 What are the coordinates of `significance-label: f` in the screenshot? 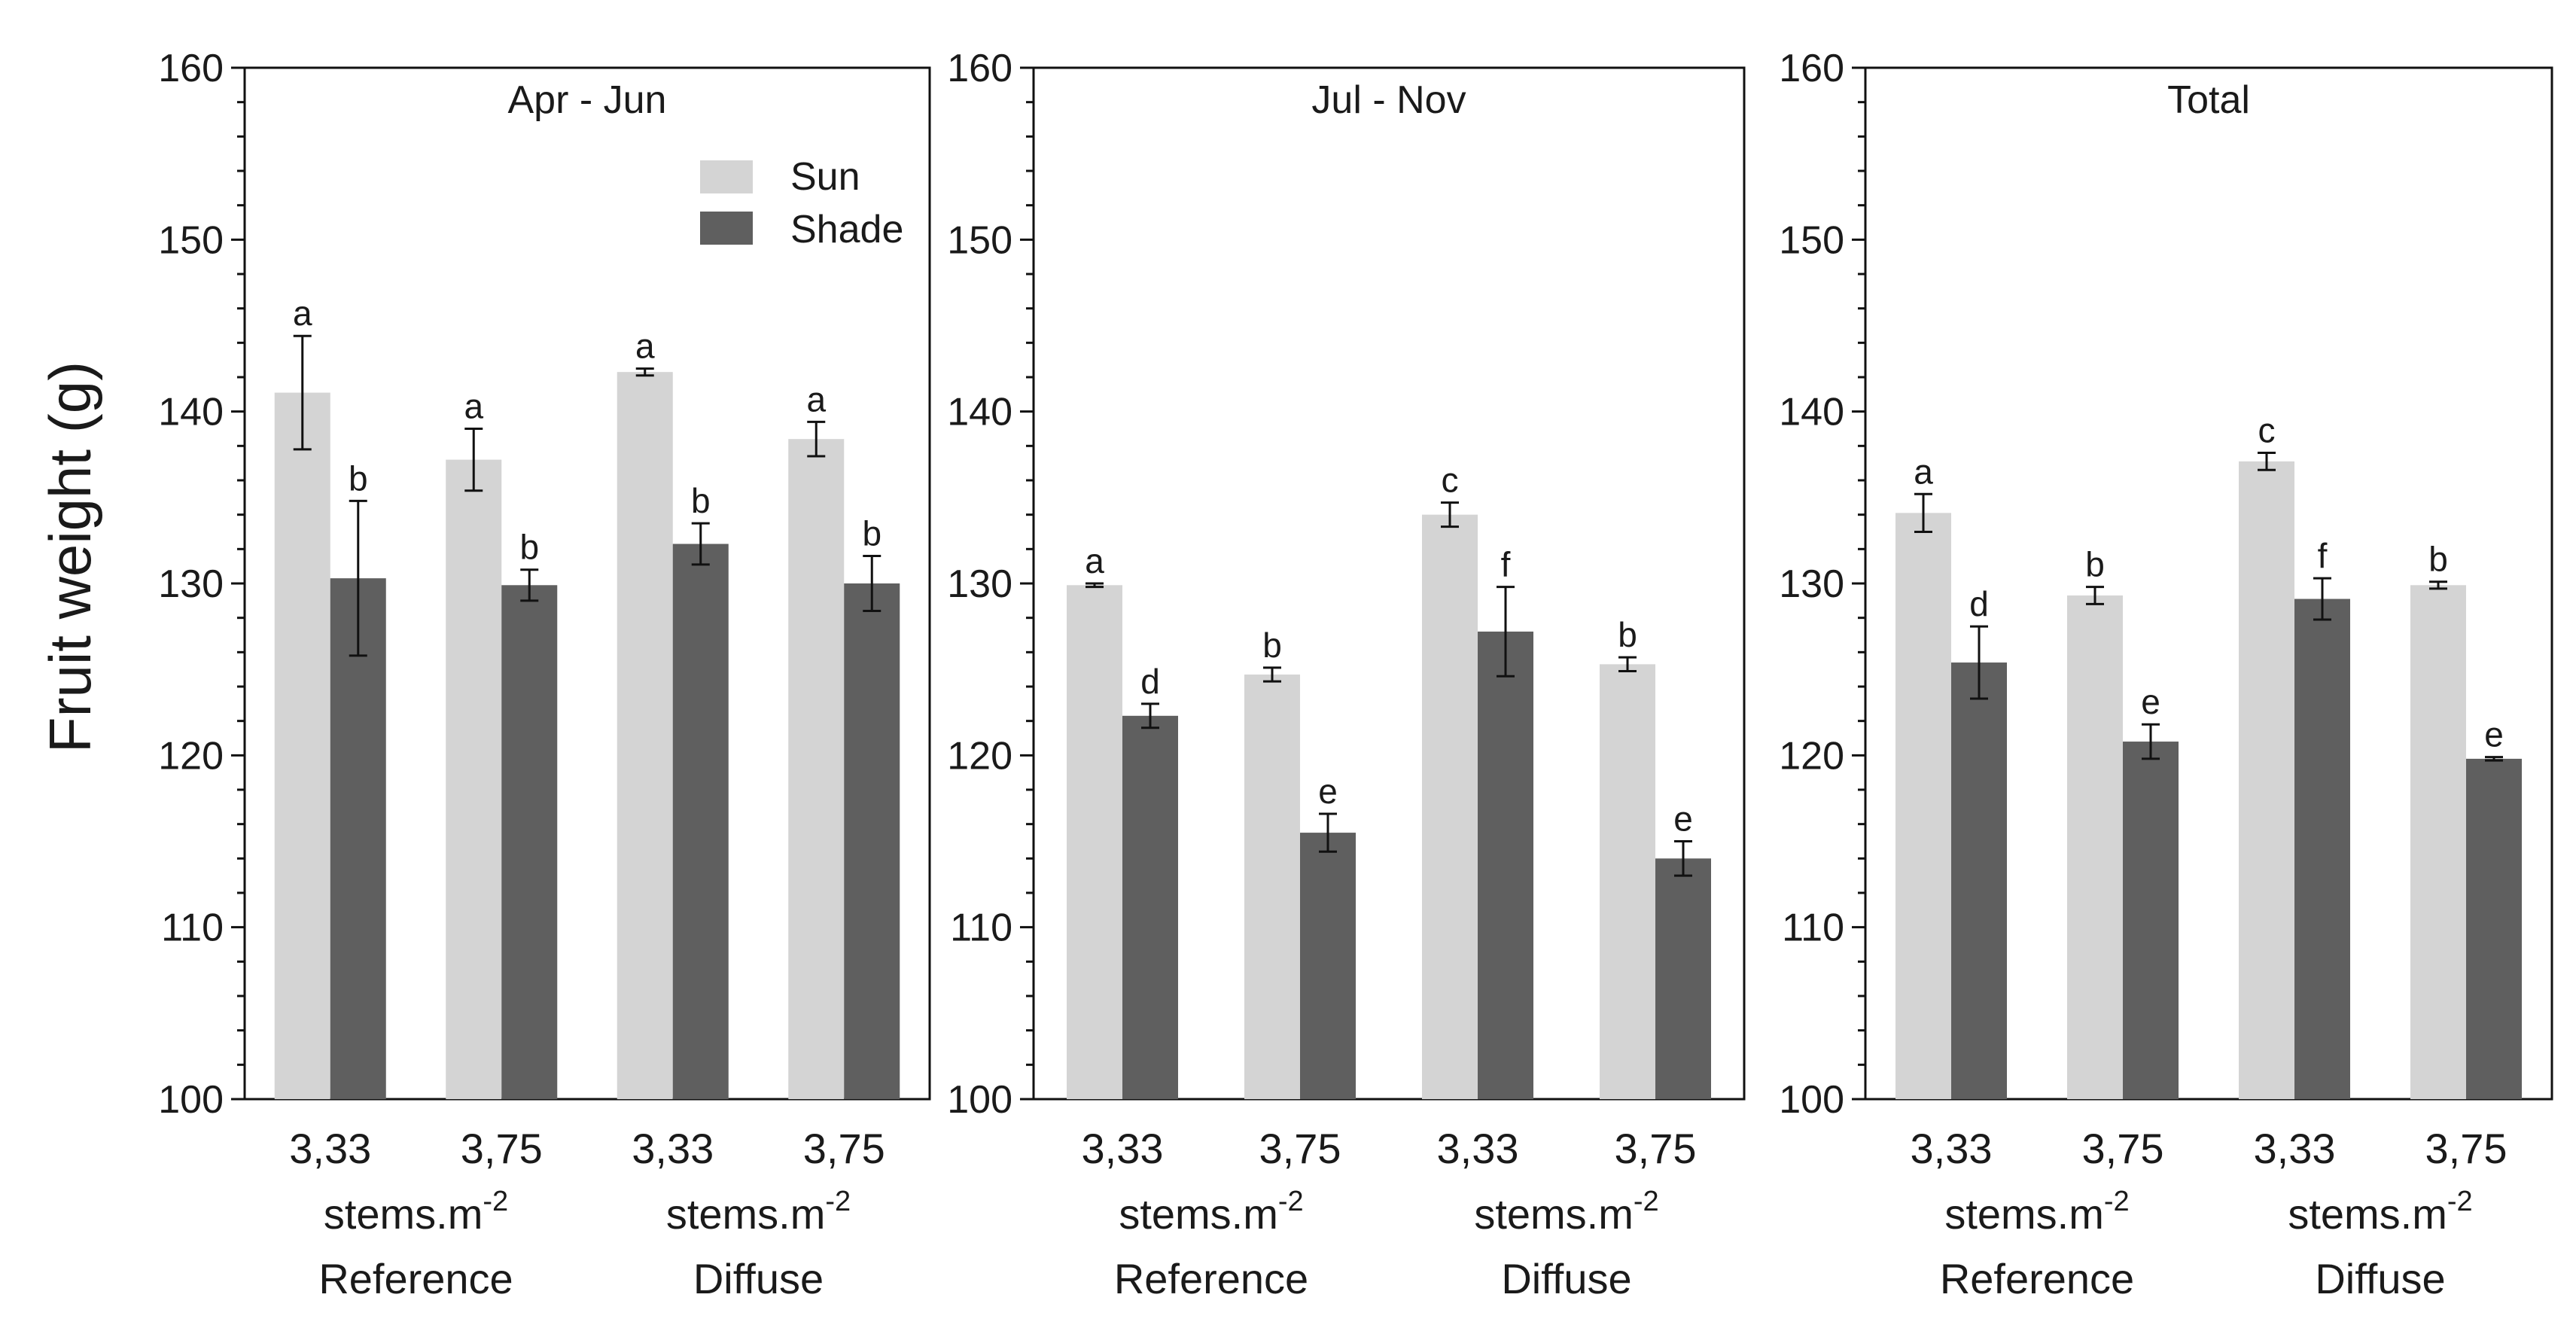 It's located at (1506, 564).